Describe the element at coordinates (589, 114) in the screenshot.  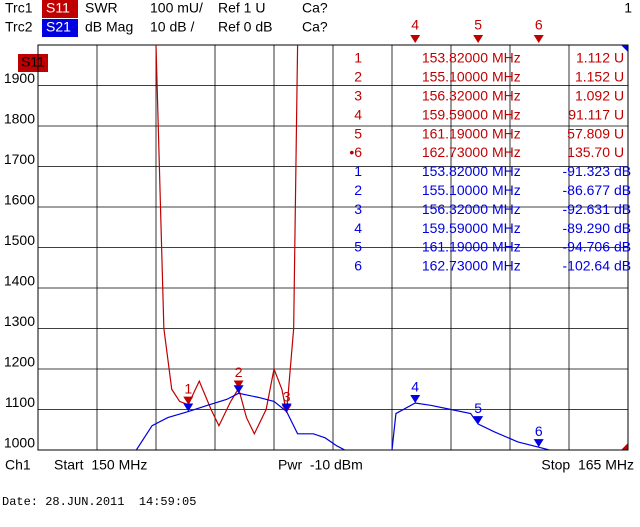
I see `table-cell: 91.117` at that location.